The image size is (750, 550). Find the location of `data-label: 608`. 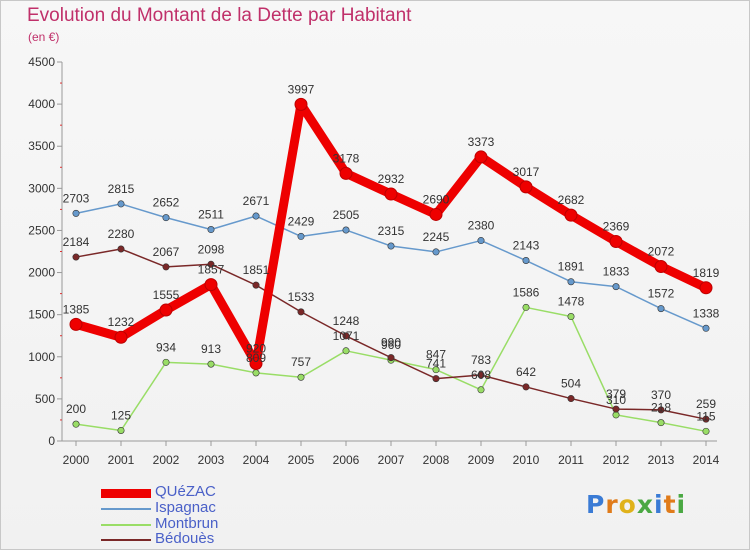

data-label: 608 is located at coordinates (481, 375).